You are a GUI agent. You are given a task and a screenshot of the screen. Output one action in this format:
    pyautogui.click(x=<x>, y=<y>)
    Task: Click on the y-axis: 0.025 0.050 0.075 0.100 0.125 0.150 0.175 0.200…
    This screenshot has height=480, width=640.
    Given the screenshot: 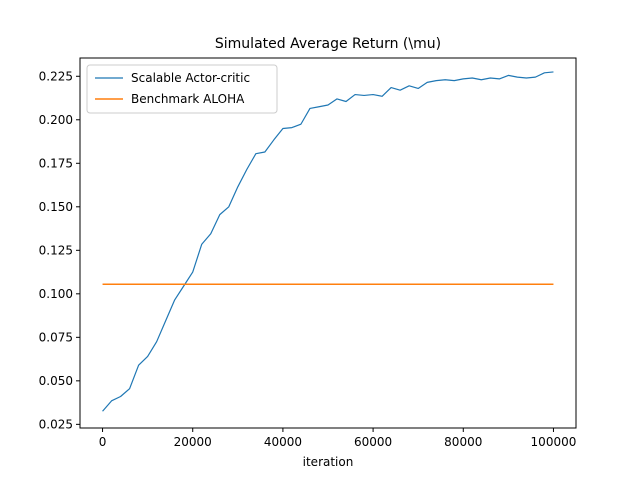 What is the action you would take?
    pyautogui.click(x=59, y=250)
    